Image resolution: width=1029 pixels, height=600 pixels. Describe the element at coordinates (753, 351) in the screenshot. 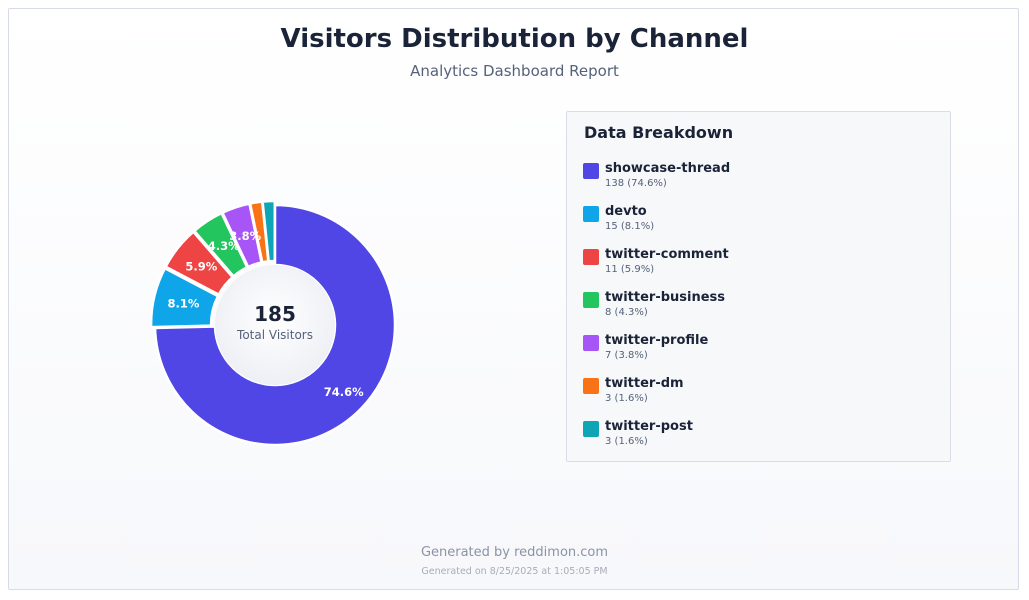

I see `legend-item-twitter-profile: twitter-profile 7 (3.8%)` at that location.